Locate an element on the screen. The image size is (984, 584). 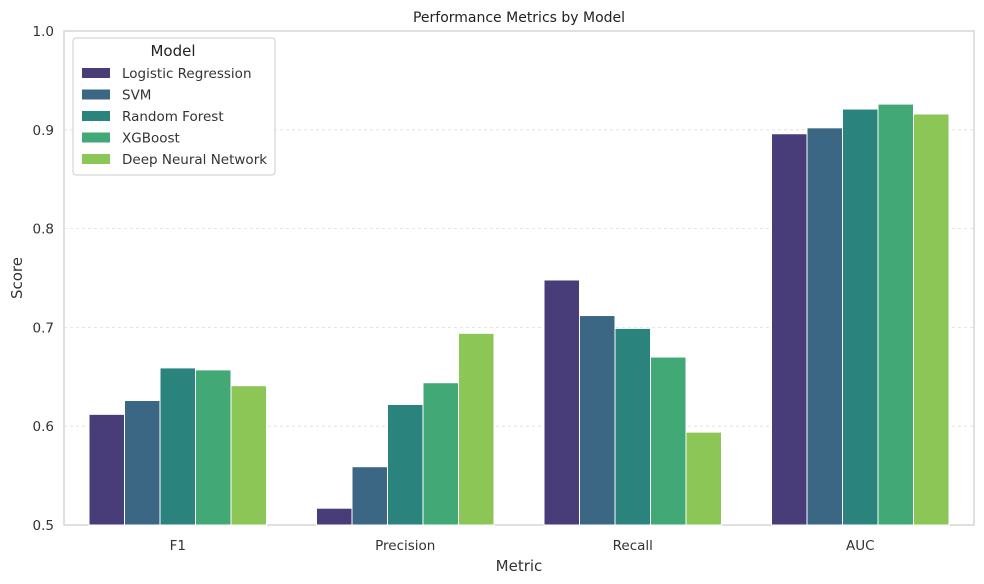
bar-precision-logistic-regression is located at coordinates (334, 516).